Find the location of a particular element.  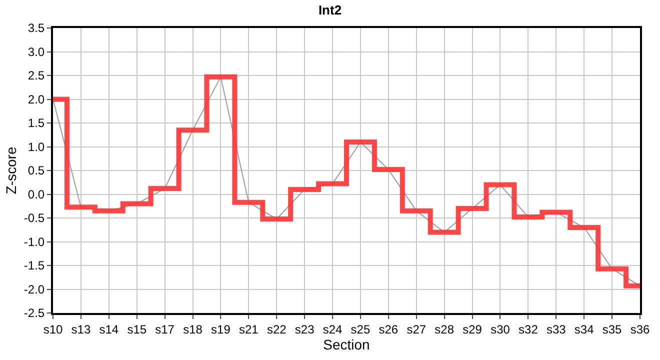

x-tick-label: s26 is located at coordinates (388, 329).